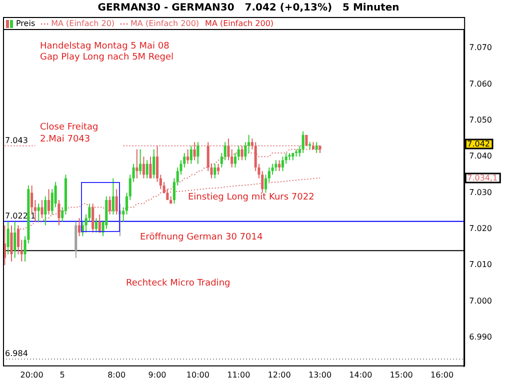 The width and height of the screenshot is (512, 384). Describe the element at coordinates (198, 375) in the screenshot. I see `x-tick-label: 10:00` at that location.